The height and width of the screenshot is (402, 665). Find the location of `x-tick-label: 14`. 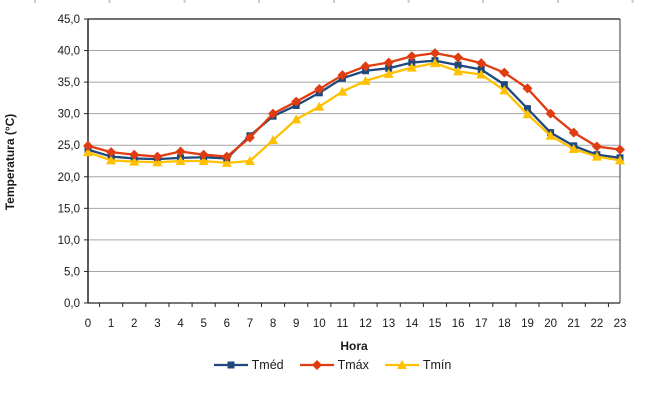

x-tick-label: 14 is located at coordinates (411, 324).